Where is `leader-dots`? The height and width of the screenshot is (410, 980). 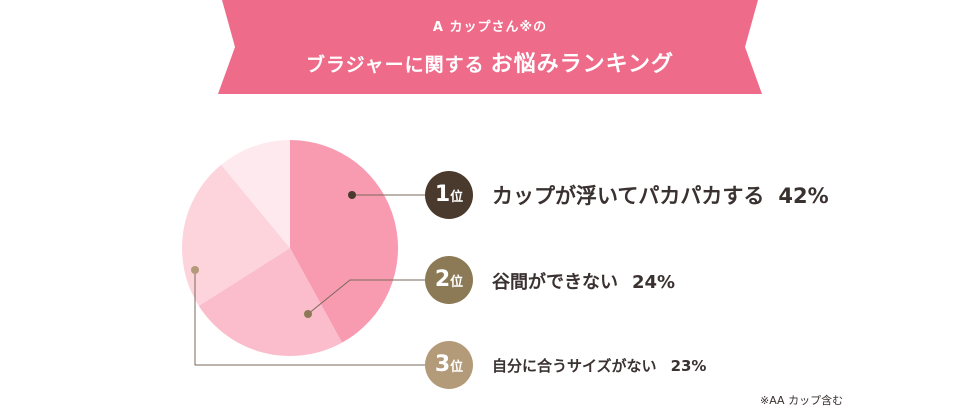 leader-dots is located at coordinates (273, 254).